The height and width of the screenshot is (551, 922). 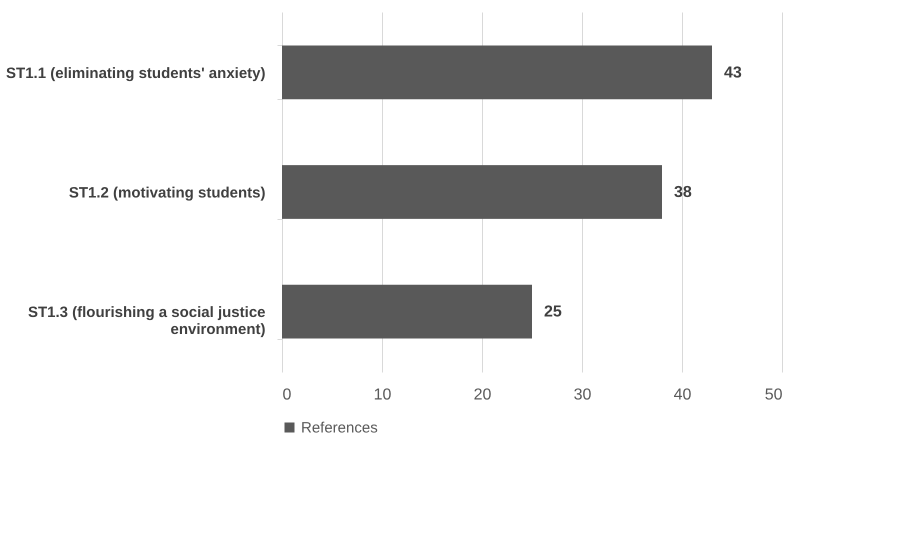 I want to click on x-tick-label: 10, so click(x=383, y=395).